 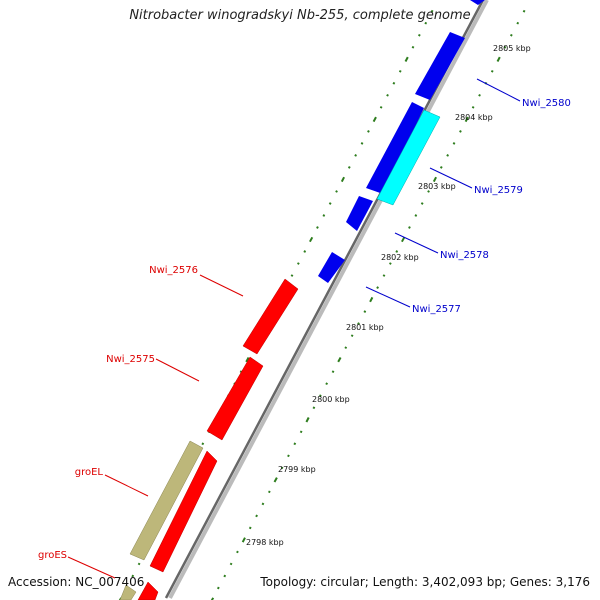 I want to click on gene-label-nwi-2577: Nwi_2577, so click(x=436, y=309).